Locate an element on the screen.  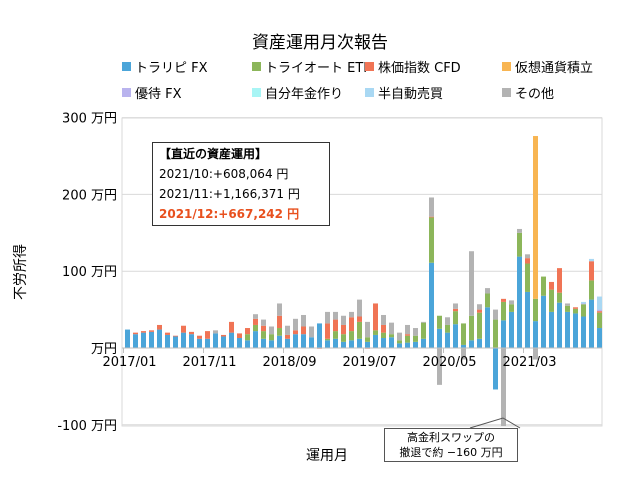
x-tick-label: 2017/11 is located at coordinates (209, 362).